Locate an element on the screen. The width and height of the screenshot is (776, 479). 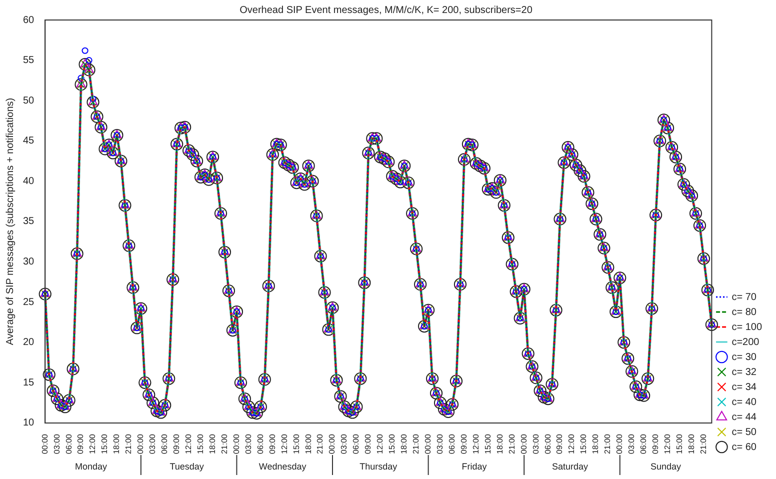
y-tick-label: 60 is located at coordinates (29, 20).